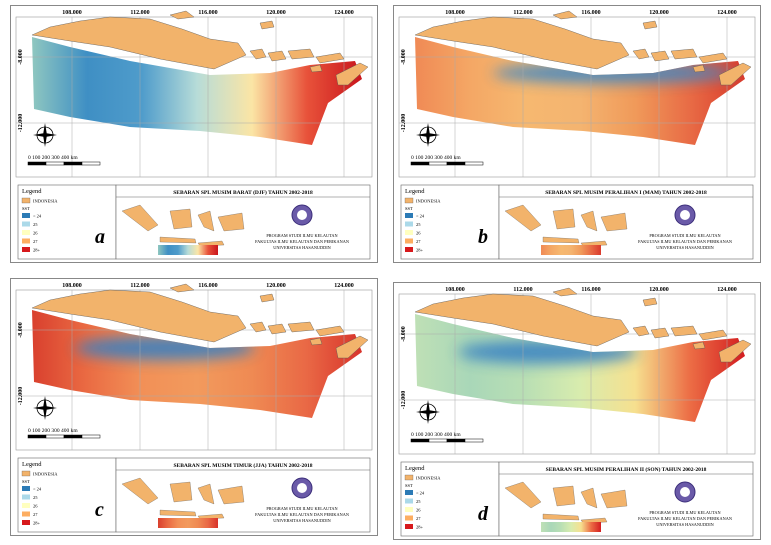  What do you see at coordinates (139, 13) in the screenshot?
I see `lon-tick-label: 112.000` at bounding box center [139, 13].